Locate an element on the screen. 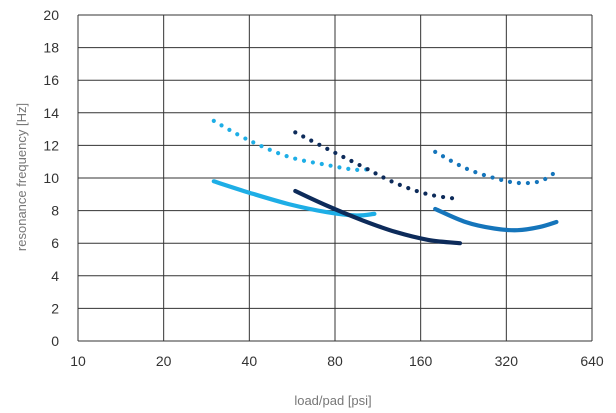 The height and width of the screenshot is (413, 616). y-tick-label: 18 is located at coordinates (51, 48).